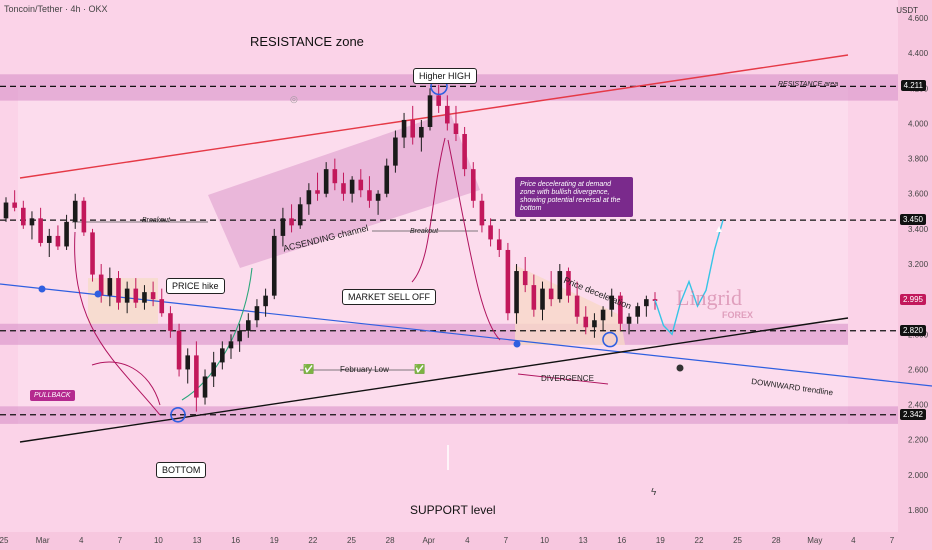  What do you see at coordinates (918, 18) in the screenshot?
I see `y-tick-0: 4.600` at bounding box center [918, 18].